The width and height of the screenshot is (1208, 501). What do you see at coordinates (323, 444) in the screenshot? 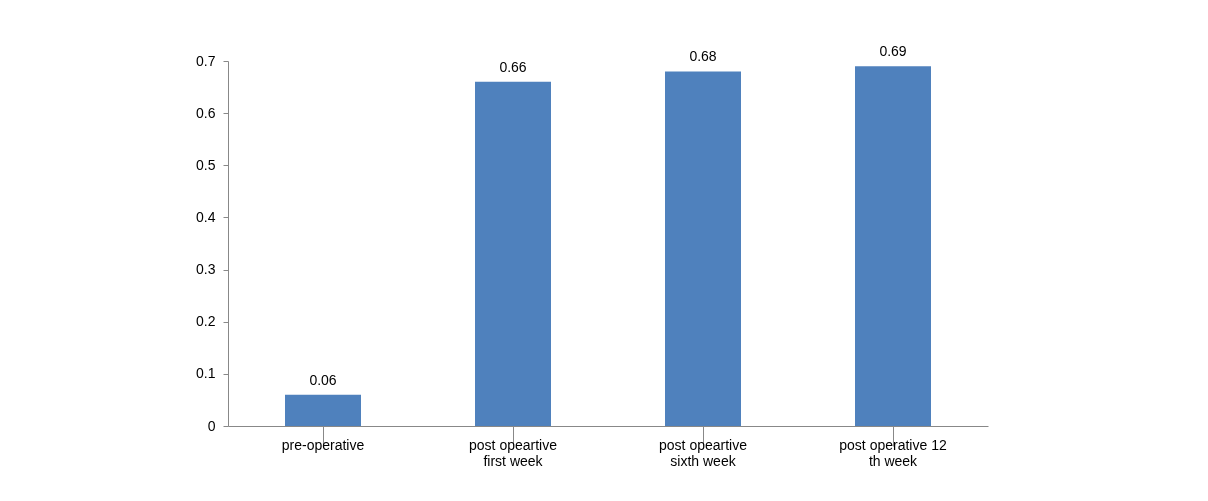
I see `x-tick-label: pre-operative` at bounding box center [323, 444].